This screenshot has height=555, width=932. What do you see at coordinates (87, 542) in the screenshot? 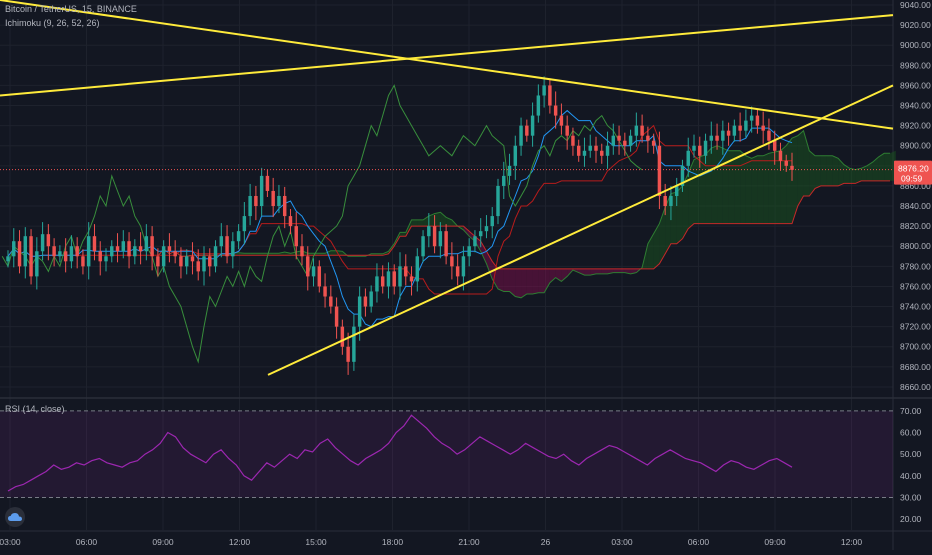
I see `time-tick-label: 06:00` at bounding box center [87, 542].